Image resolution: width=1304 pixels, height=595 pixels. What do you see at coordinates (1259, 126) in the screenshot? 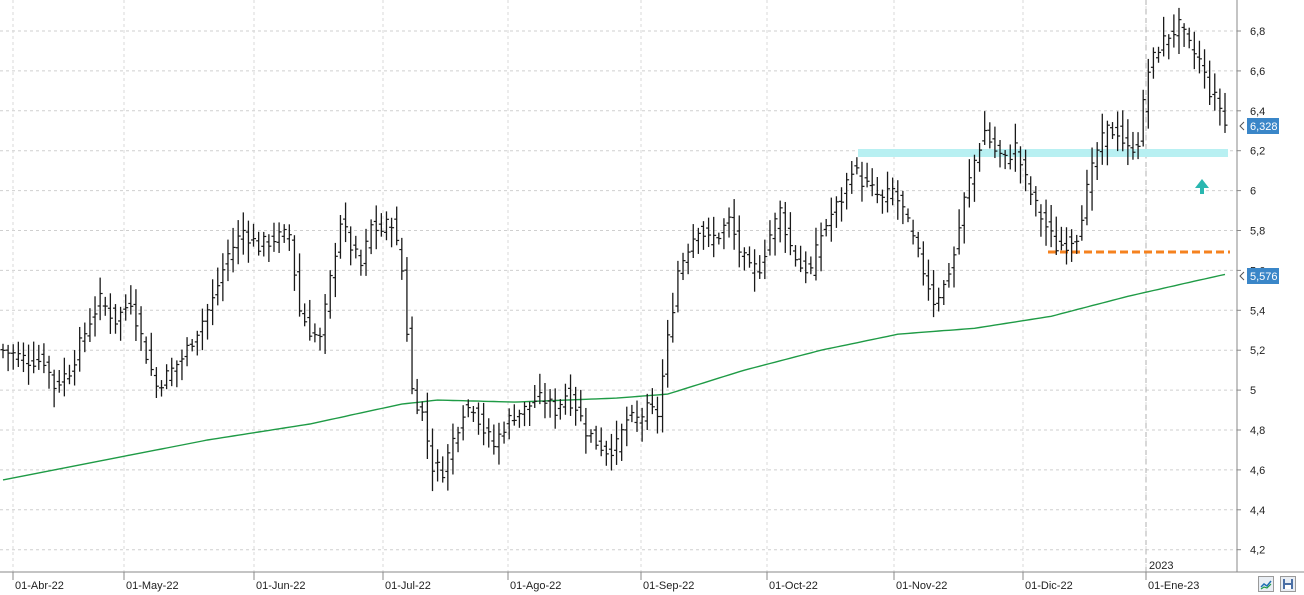
I see `last-price-marker: 6,328` at bounding box center [1259, 126].